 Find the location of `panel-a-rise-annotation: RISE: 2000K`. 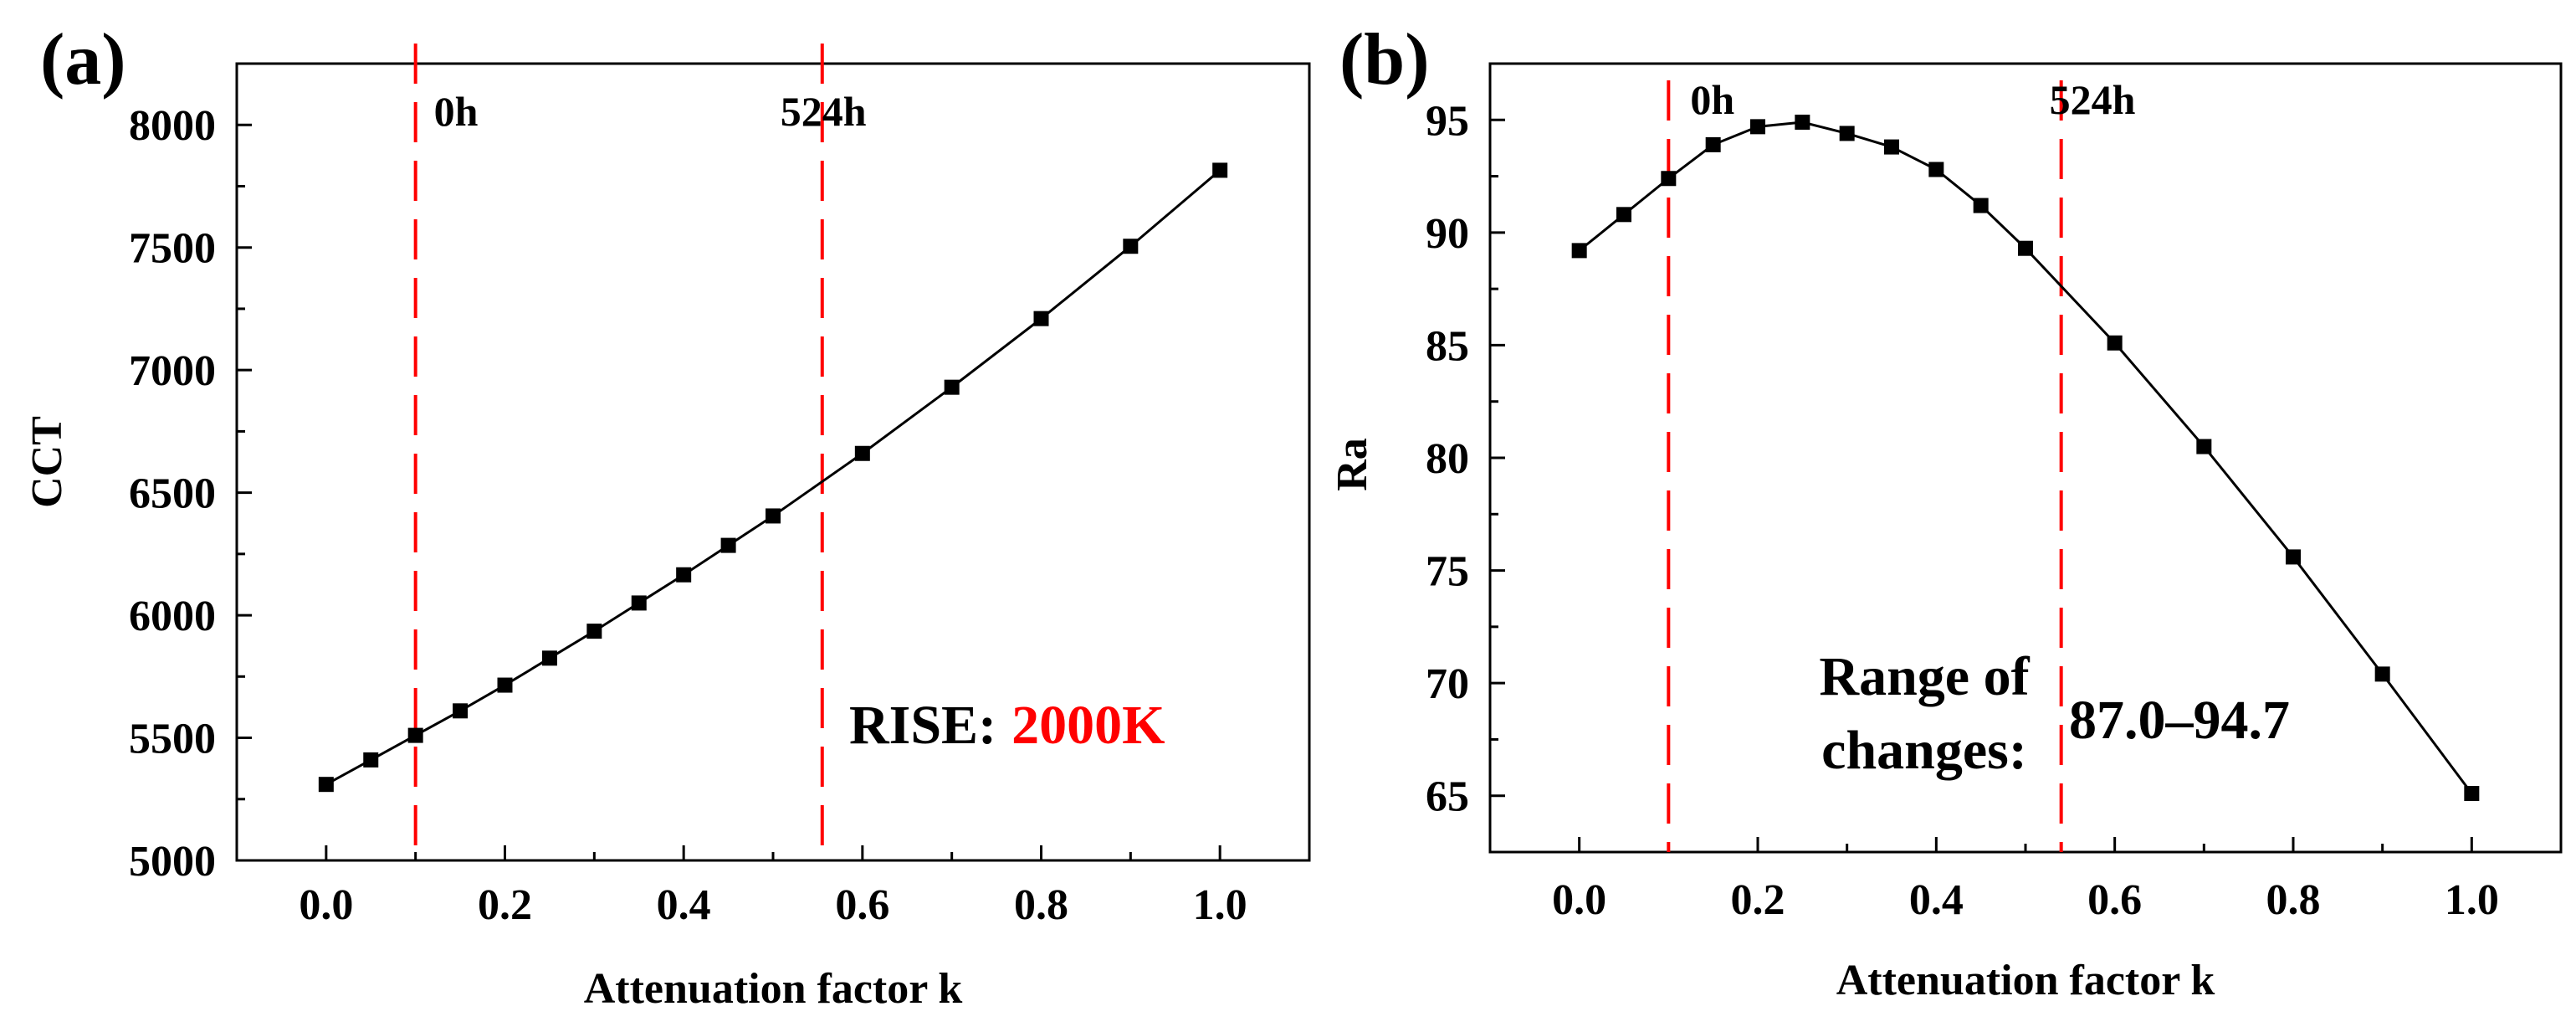

panel-a-rise-annotation: RISE: 2000K is located at coordinates (1007, 725).